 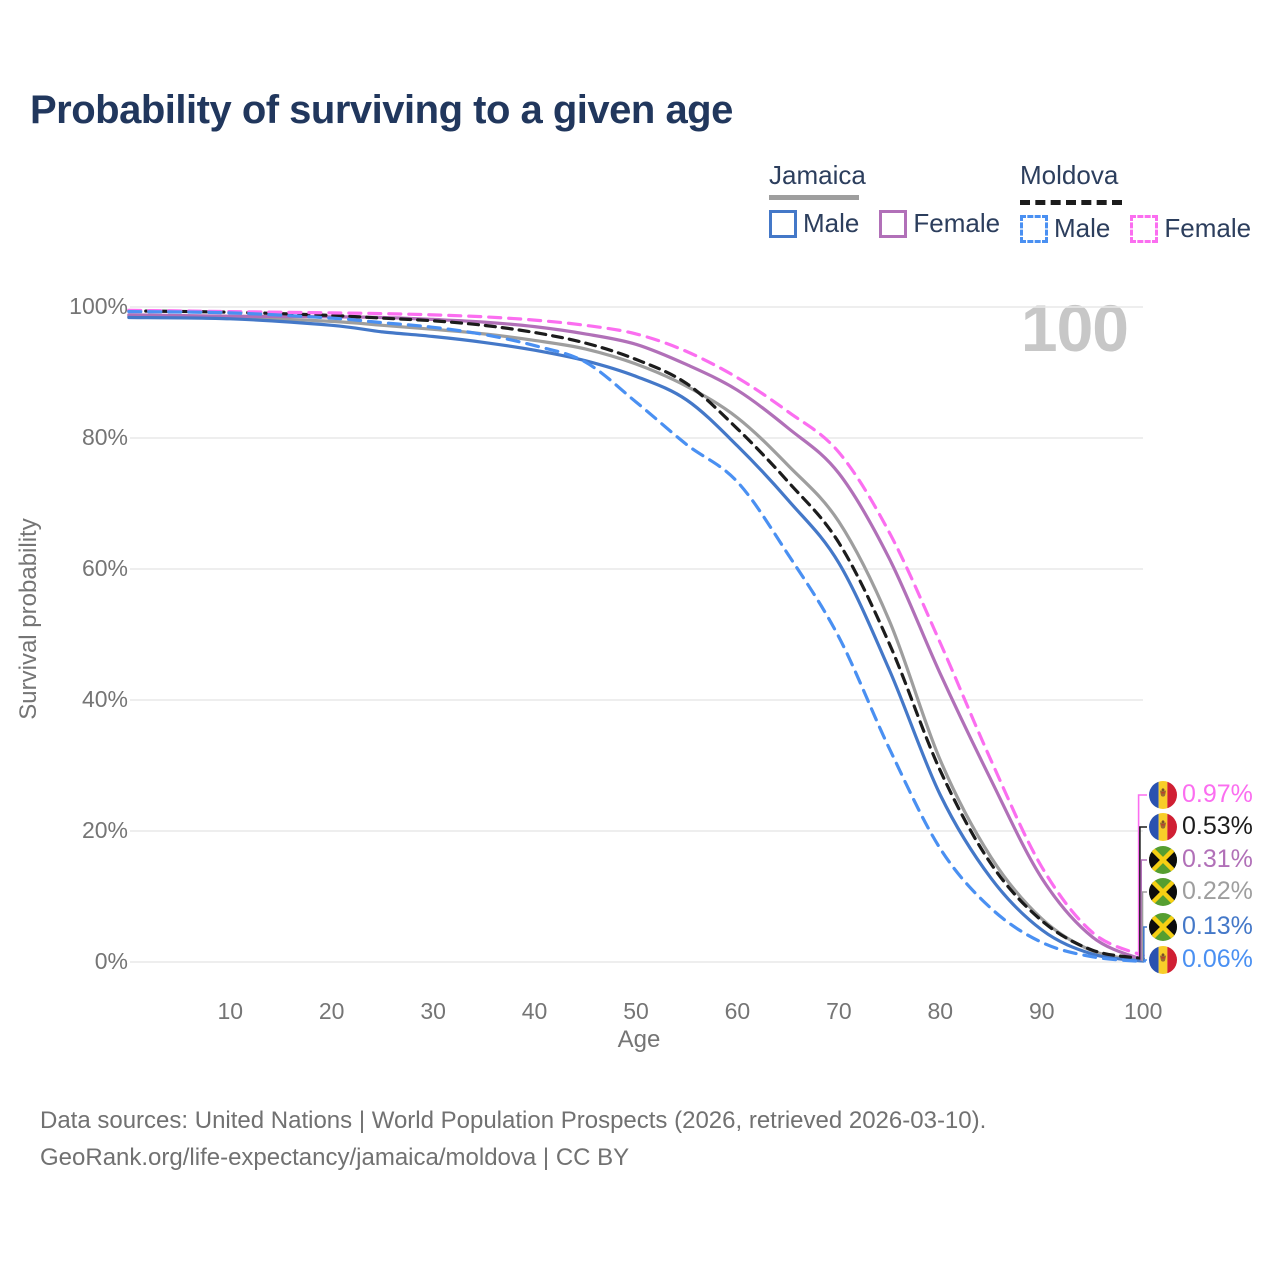 I want to click on x-tick-label: 60, so click(x=737, y=1011).